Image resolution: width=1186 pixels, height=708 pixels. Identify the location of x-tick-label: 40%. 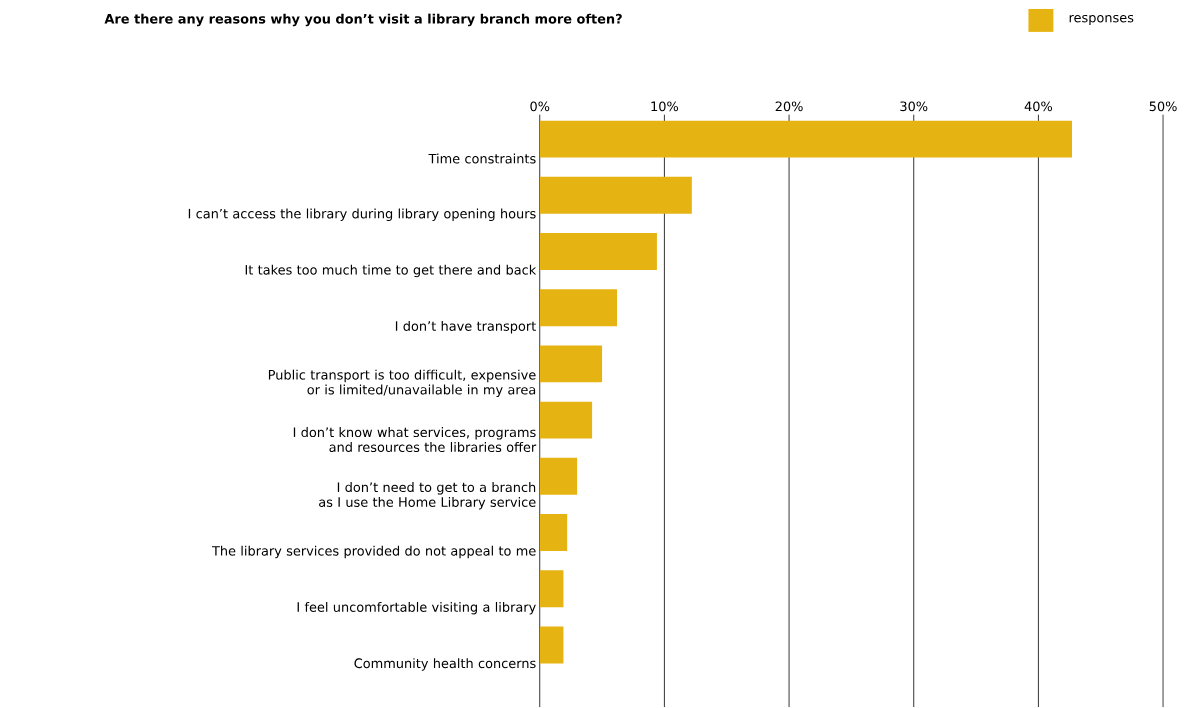
(1038, 106).